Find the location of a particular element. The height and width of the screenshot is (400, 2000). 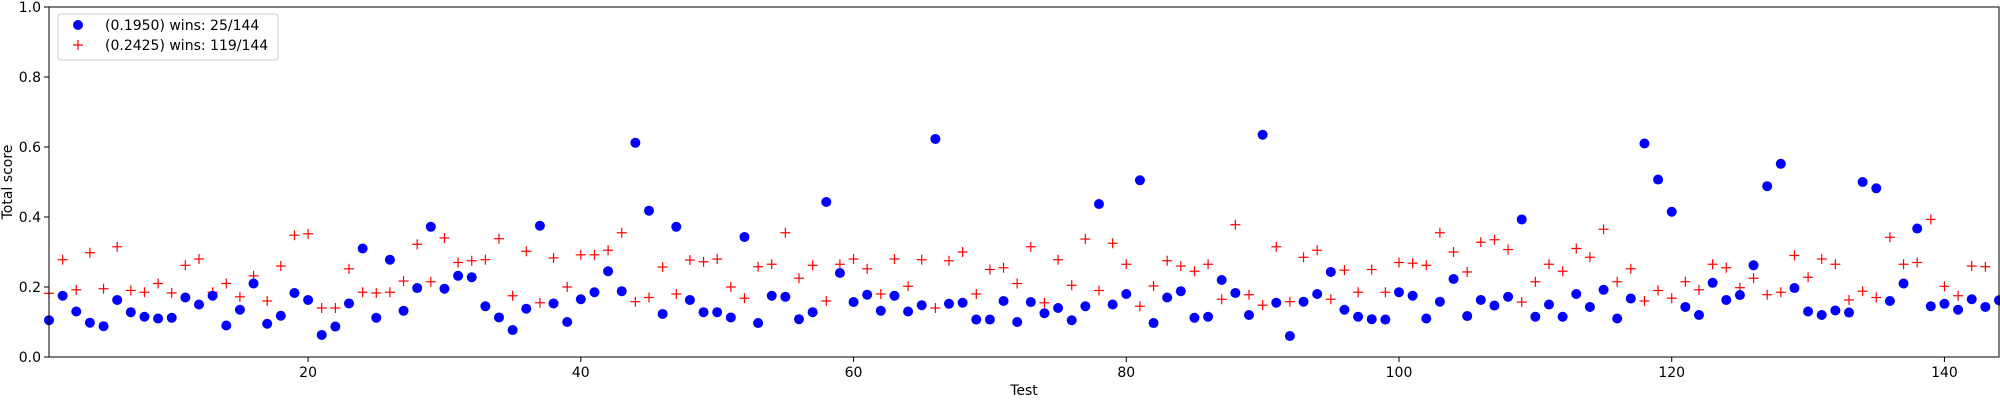

y-axis-label: Total score is located at coordinates (8, 183).